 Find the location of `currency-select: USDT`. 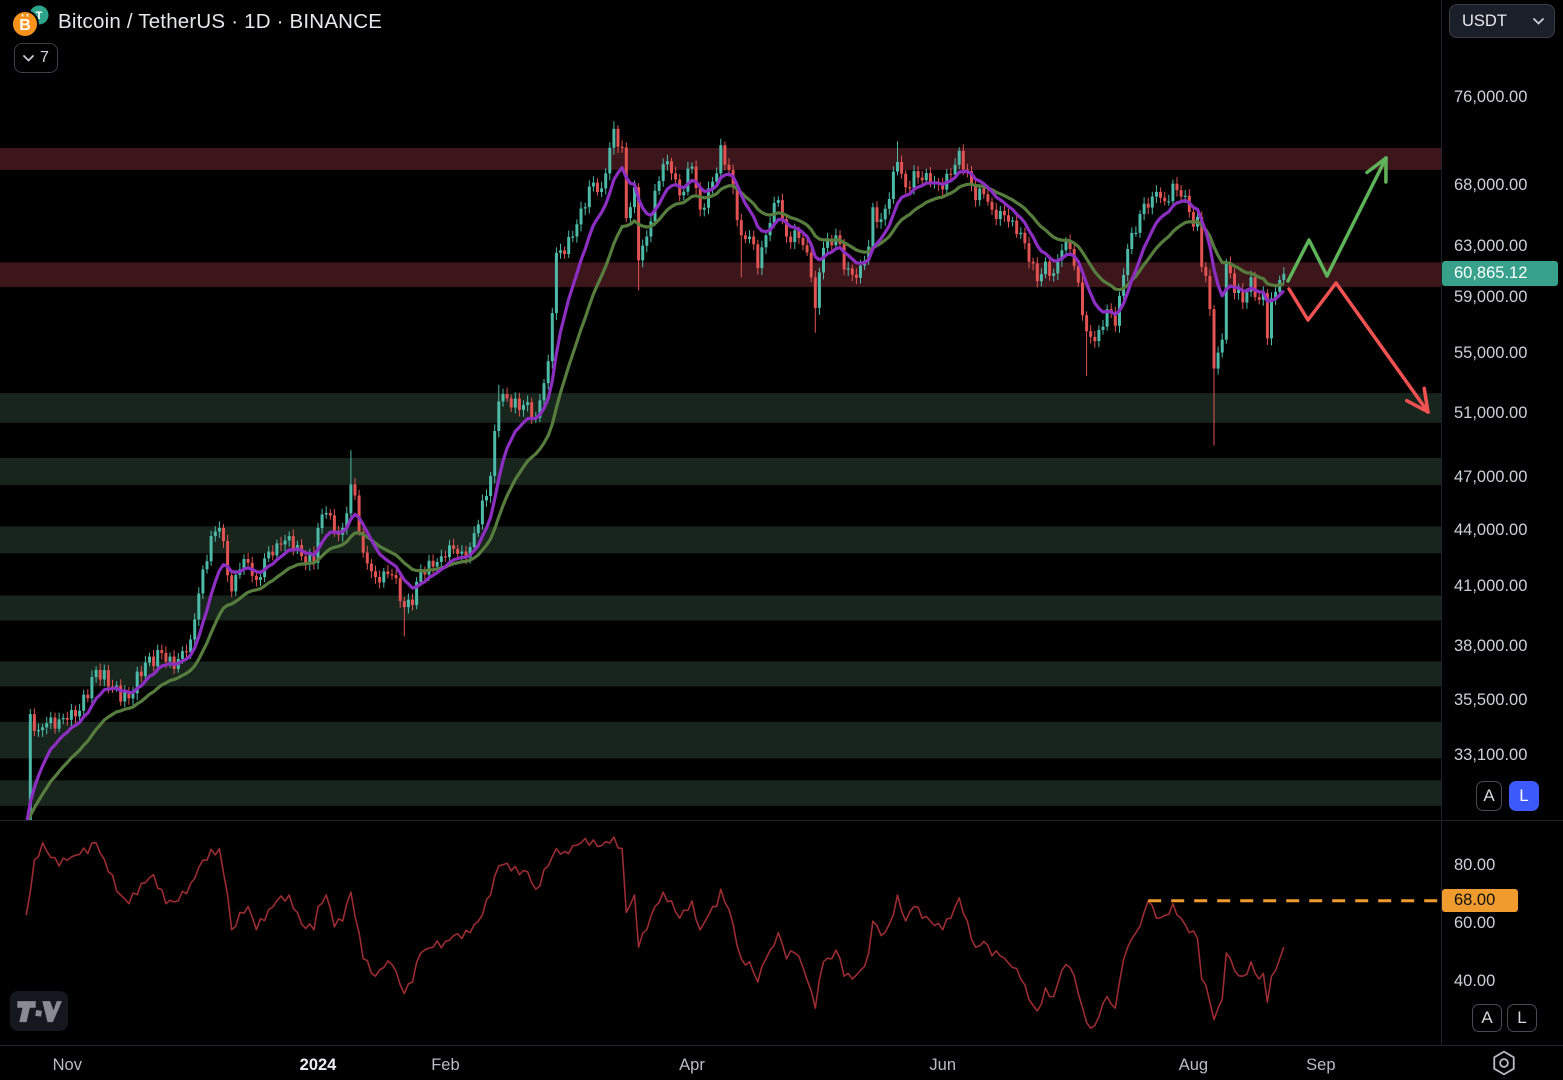

currency-select: USDT is located at coordinates (1502, 21).